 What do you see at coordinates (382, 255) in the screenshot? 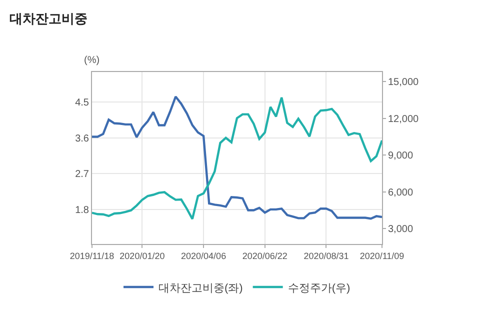
I see `x-tick-label: 2020/11/09` at bounding box center [382, 255].